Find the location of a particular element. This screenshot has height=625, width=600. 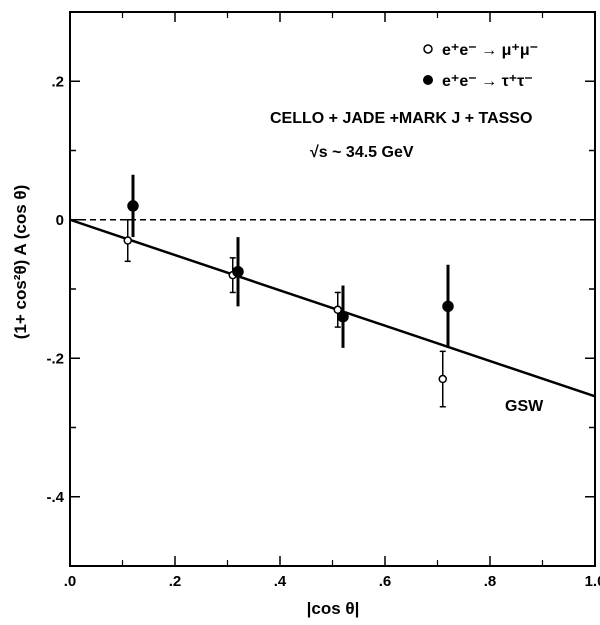

y-tick-label: -.2 is located at coordinates (55, 358).